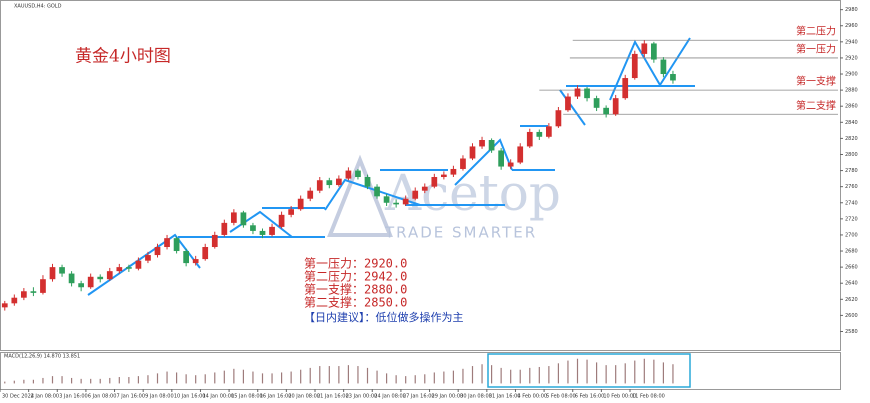  What do you see at coordinates (355, 277) in the screenshot?
I see `note: 第二压力：2942.0` at bounding box center [355, 277].